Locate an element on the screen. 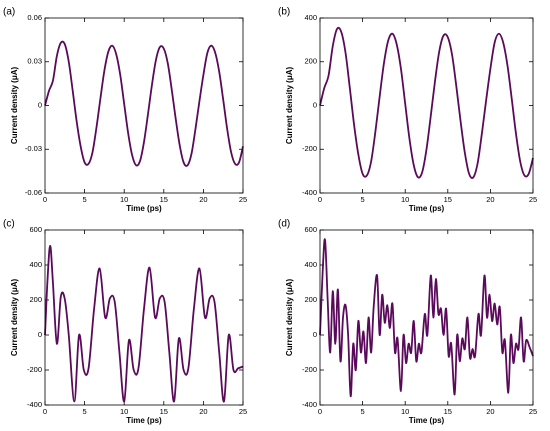  y-tick-label: 0.03 is located at coordinates (34, 61).